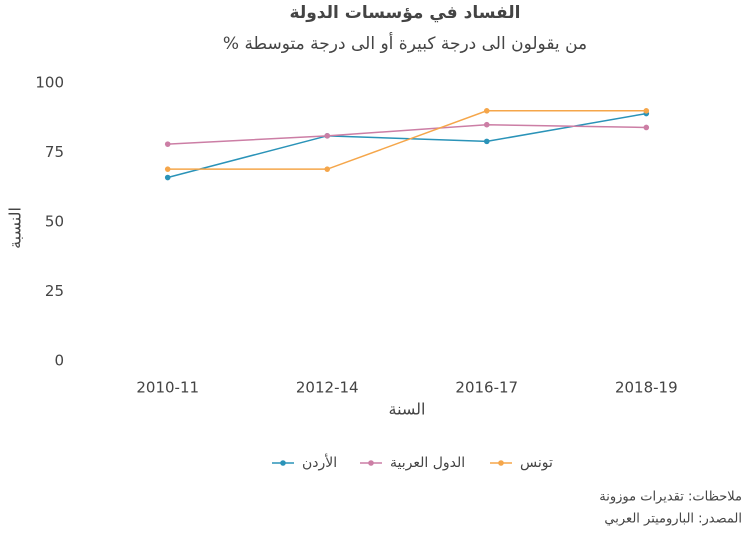 The width and height of the screenshot is (750, 536). Describe the element at coordinates (673, 519) in the screenshot. I see `note: المصدر: الباروميتر العربي` at that location.